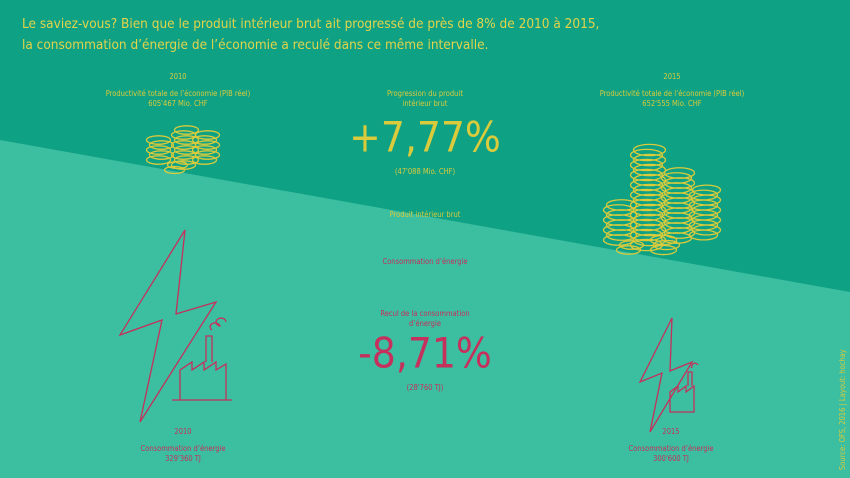 Image resolution: width=850 pixels, height=478 pixels. Describe the element at coordinates (842, 409) in the screenshot. I see `source: Source: OFS, 2016 | Layout: hochay` at that location.